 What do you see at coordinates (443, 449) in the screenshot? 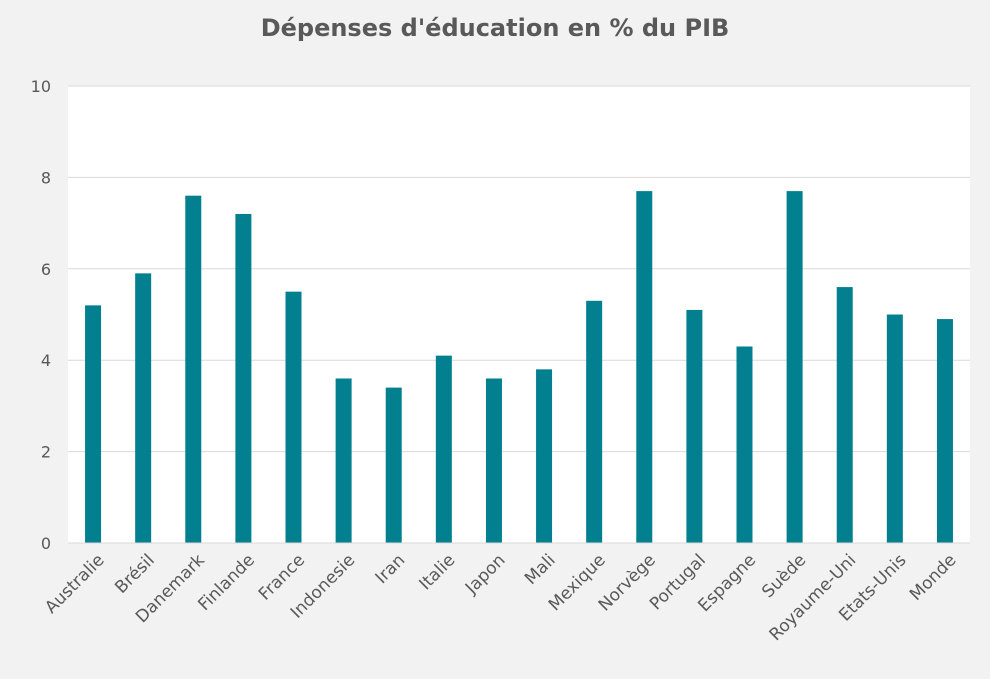
I see `bar-italie` at bounding box center [443, 449].